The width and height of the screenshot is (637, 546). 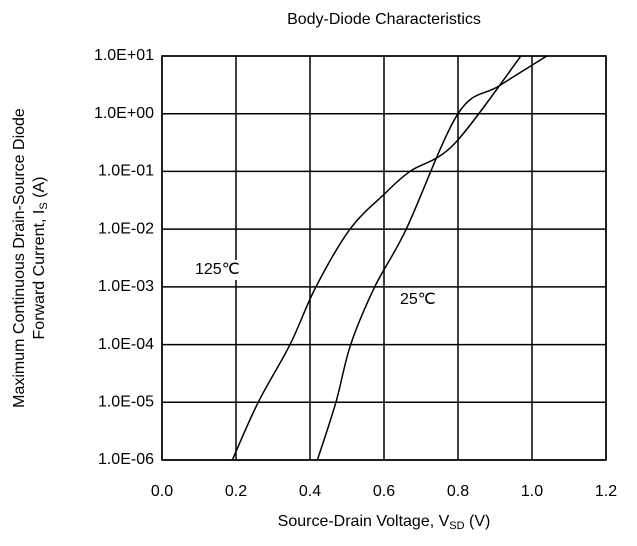 I want to click on x-tick-label: 0.6, so click(x=384, y=491).